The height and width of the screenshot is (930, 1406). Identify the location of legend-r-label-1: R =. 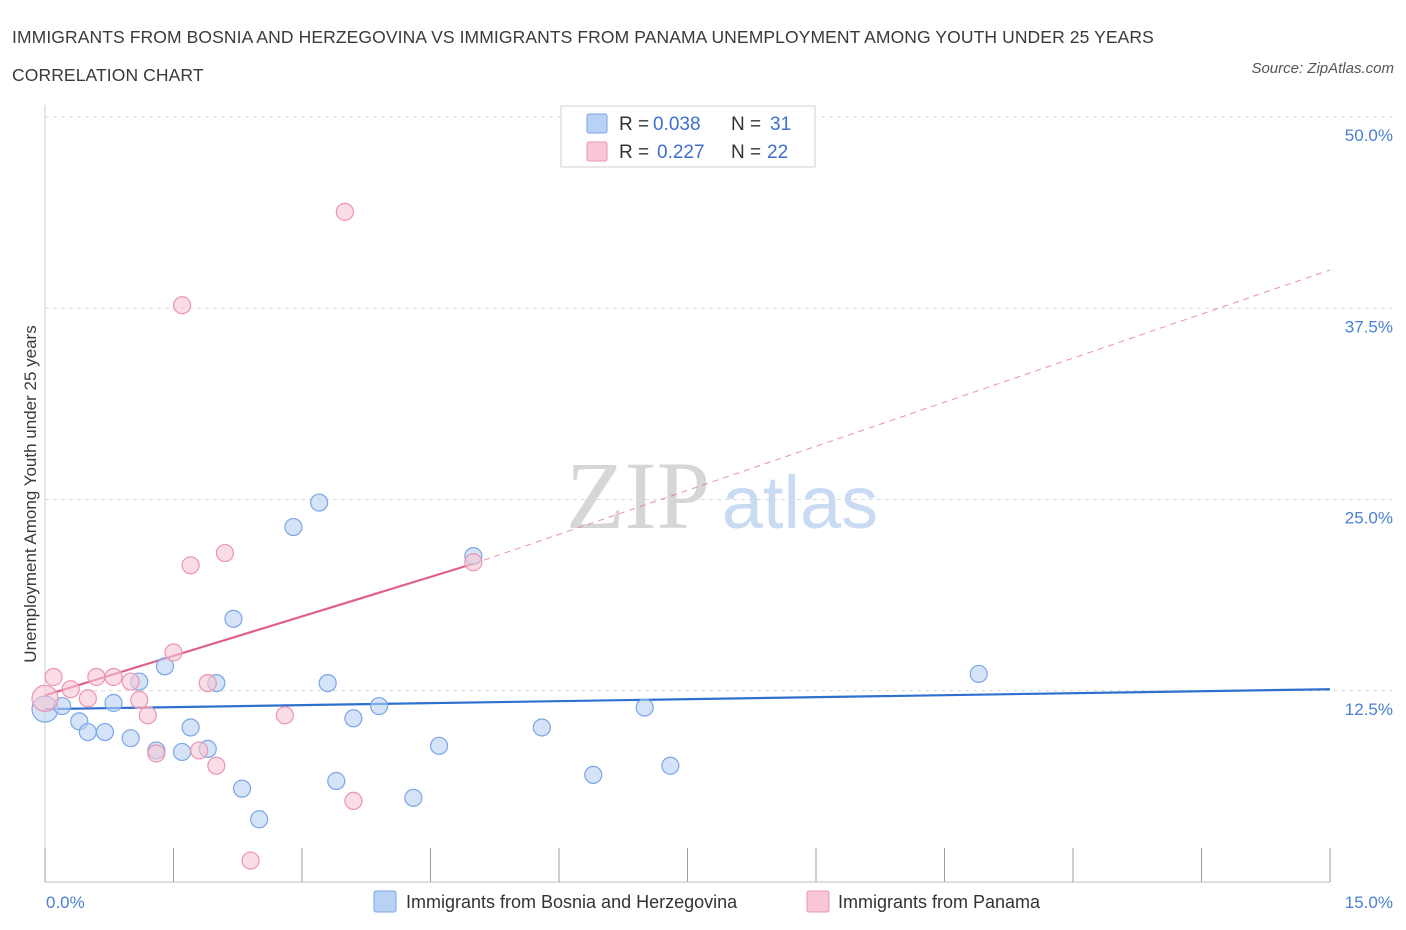
(634, 124).